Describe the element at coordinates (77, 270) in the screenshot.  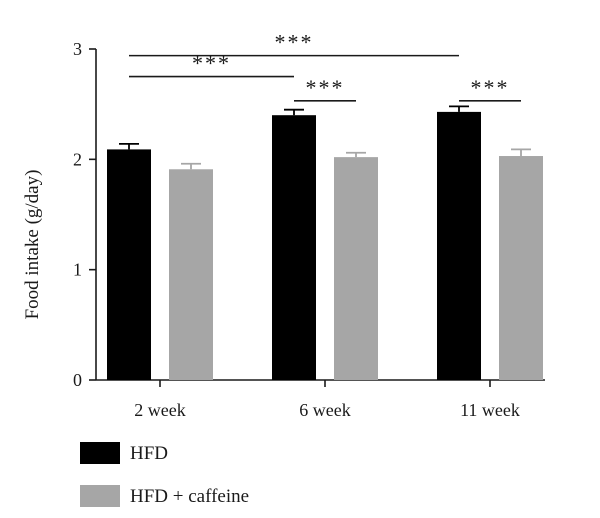
I see `y-tick-label: 1` at that location.